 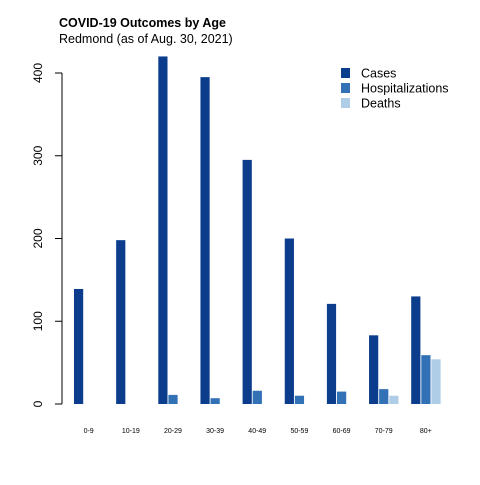 I want to click on y-tick-label: 200, so click(x=38, y=238).